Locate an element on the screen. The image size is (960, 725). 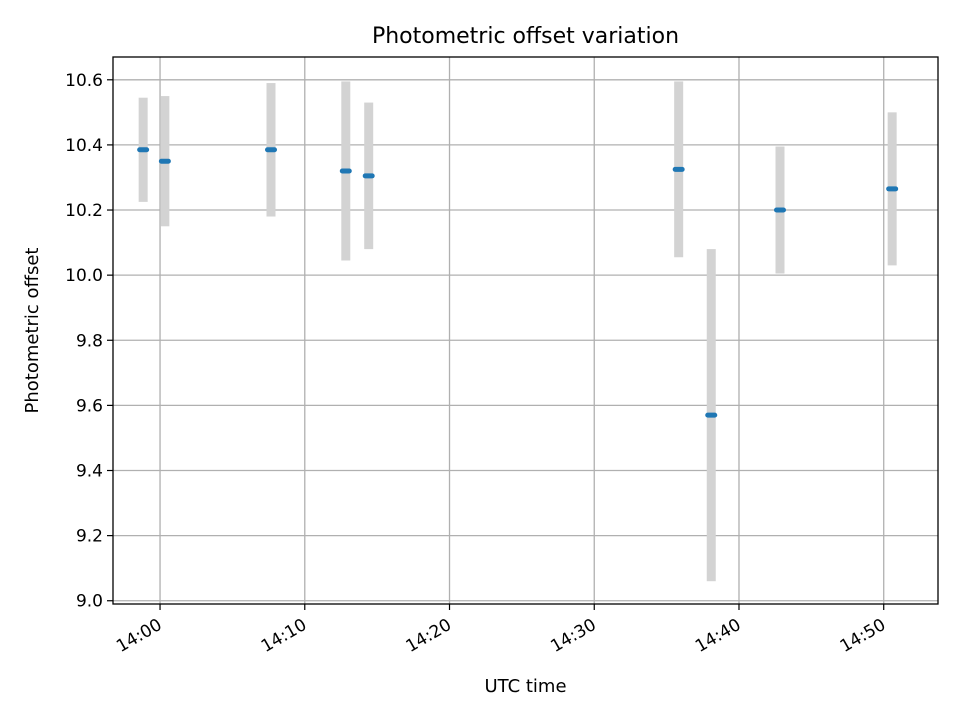
y-tick-label: 9.8 is located at coordinates (89, 341).